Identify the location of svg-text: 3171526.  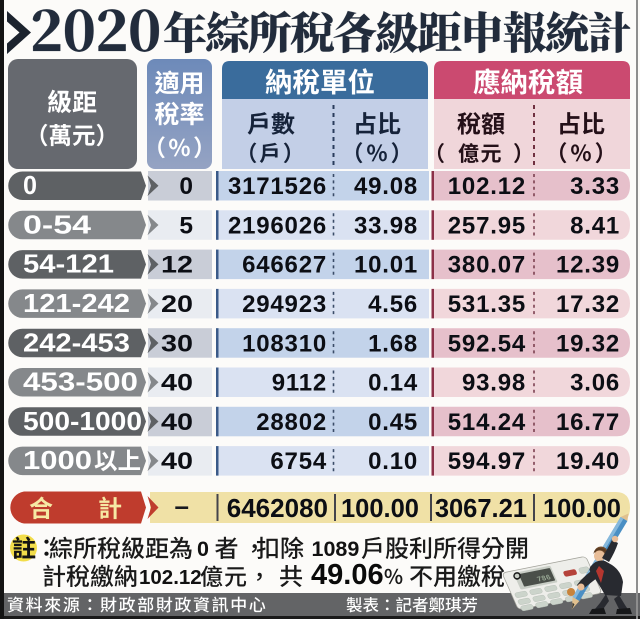
(277, 186).